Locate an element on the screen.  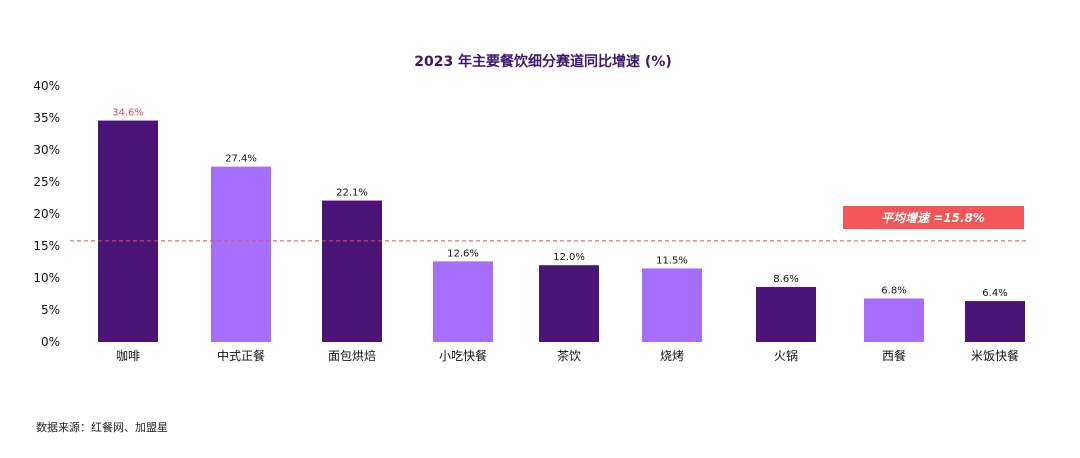
x-tick-label: 米饭快餐 is located at coordinates (995, 355).